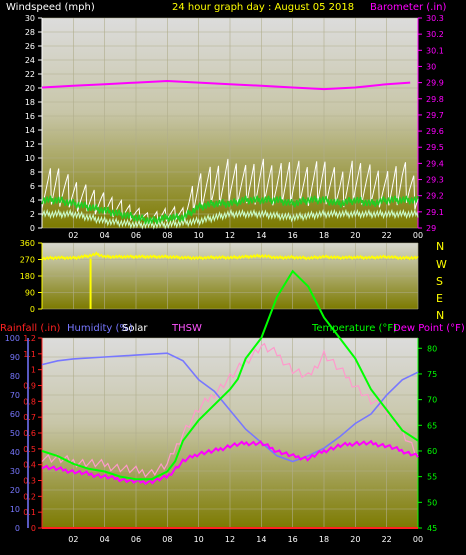 This screenshot has width=466, height=555. Describe the element at coordinates (15, 376) in the screenshot. I see `humidity-ytick-label: 80` at that location.